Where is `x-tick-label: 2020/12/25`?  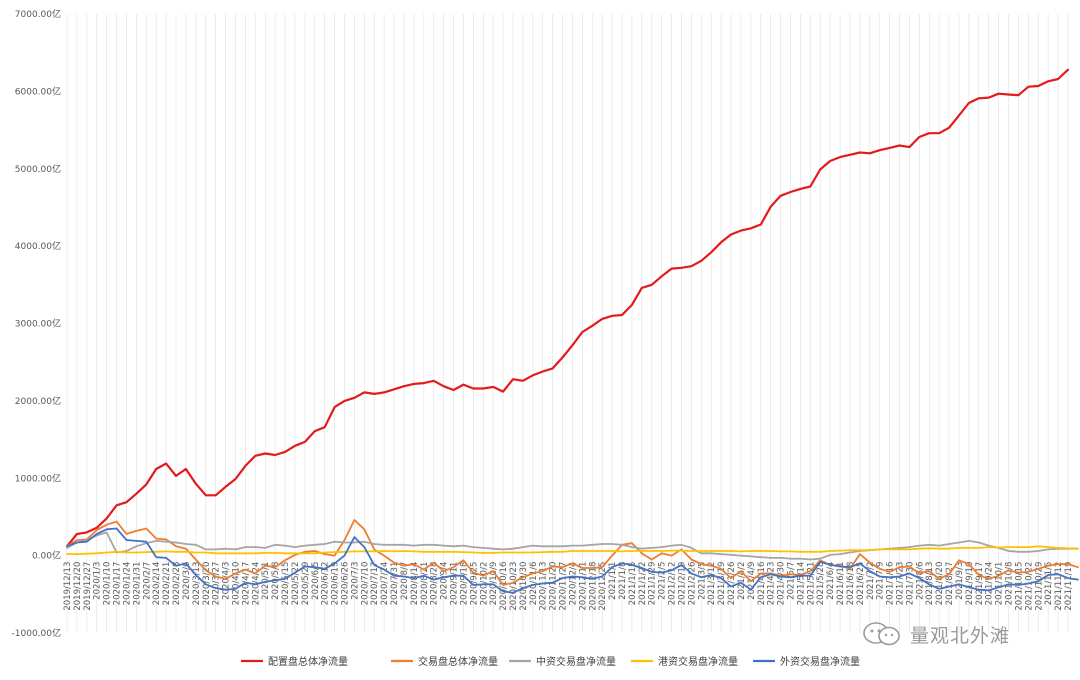 x-tick-label: 2020/12/25 is located at coordinates (603, 586).